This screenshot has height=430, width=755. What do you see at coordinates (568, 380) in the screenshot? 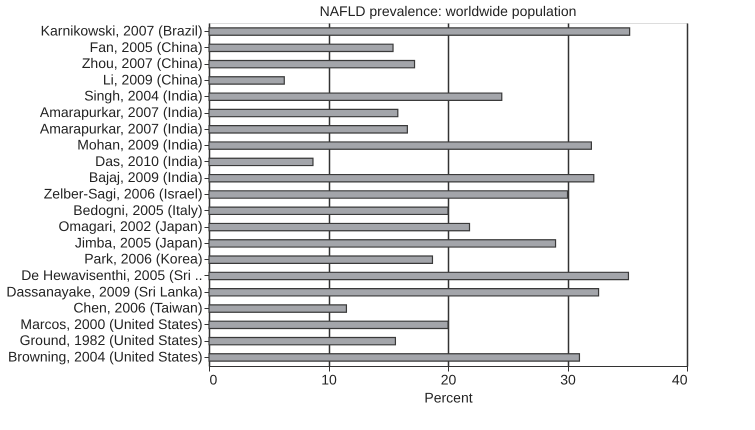
I see `x-tick-label: 30` at bounding box center [568, 380].